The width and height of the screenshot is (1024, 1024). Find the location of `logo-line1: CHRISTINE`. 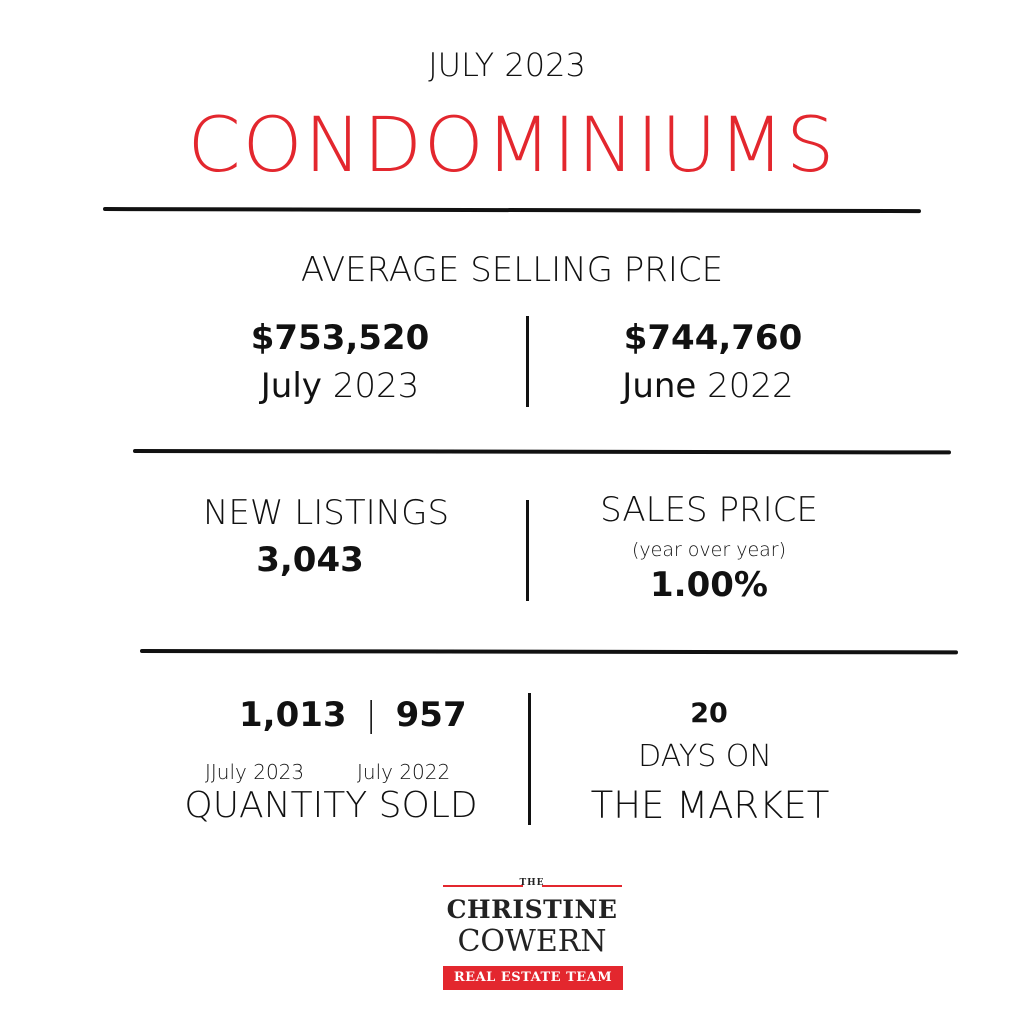

logo-line1: CHRISTINE is located at coordinates (532, 909).